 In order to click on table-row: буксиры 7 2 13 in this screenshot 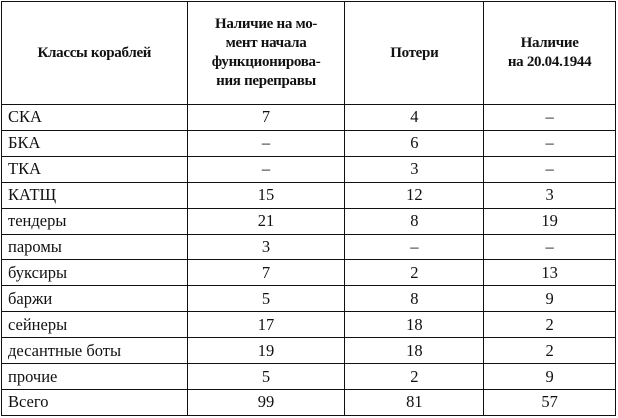, I will do `click(308, 273)`.